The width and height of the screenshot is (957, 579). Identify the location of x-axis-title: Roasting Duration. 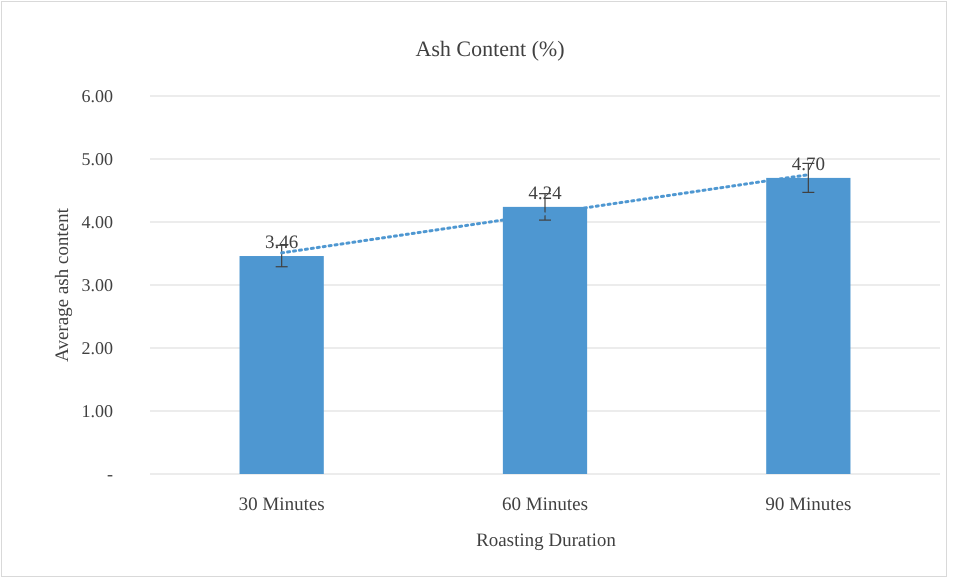
(546, 540).